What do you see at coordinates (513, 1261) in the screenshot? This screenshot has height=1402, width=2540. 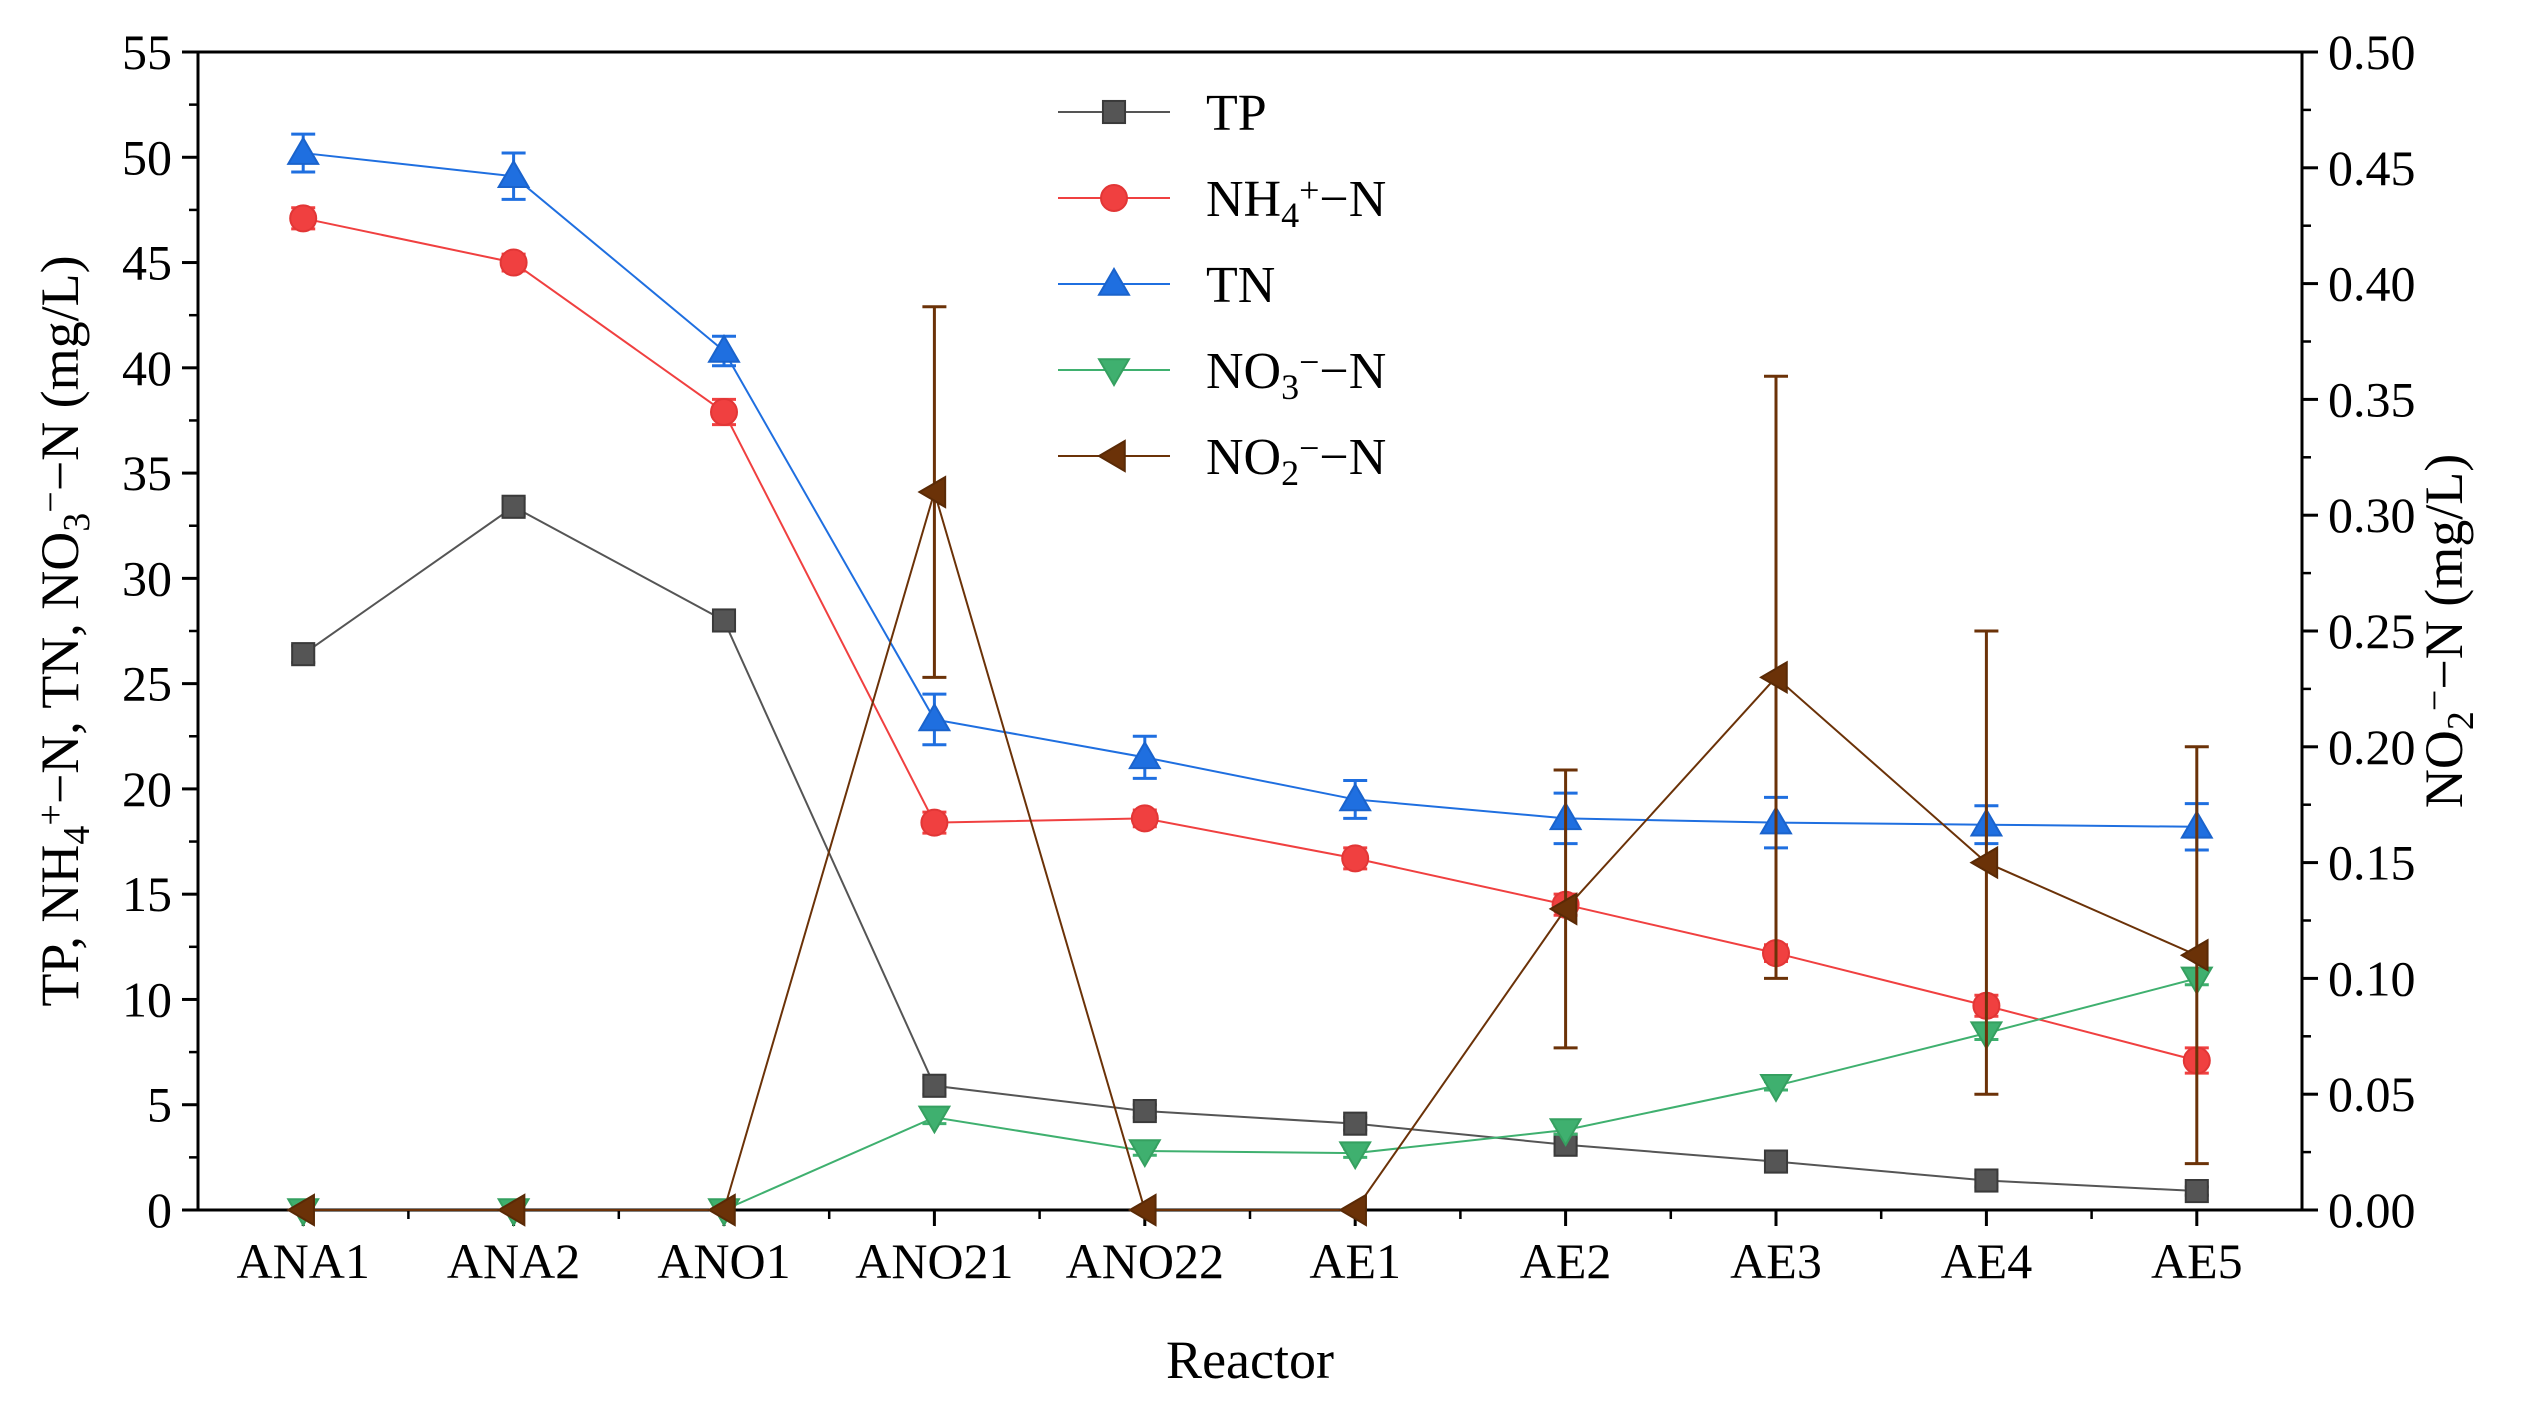 I see `x-tick-label: ANA2` at bounding box center [513, 1261].